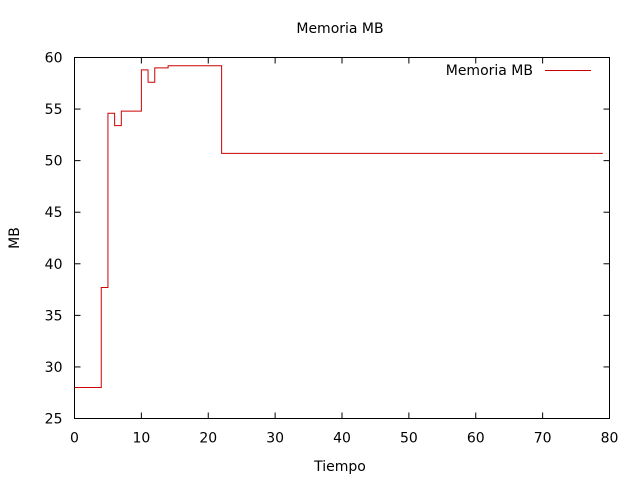  I want to click on y-tick-label: 25, so click(54, 420).